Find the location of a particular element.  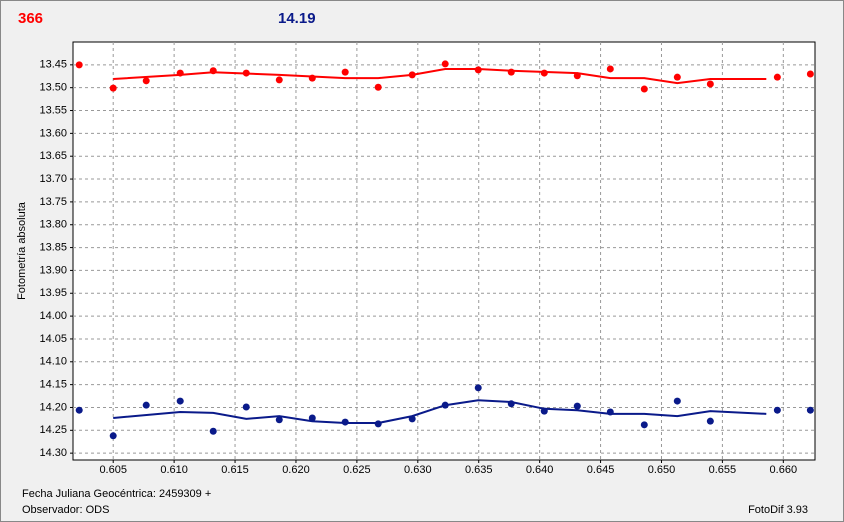

x-tick-label: 0.630 is located at coordinates (418, 470).